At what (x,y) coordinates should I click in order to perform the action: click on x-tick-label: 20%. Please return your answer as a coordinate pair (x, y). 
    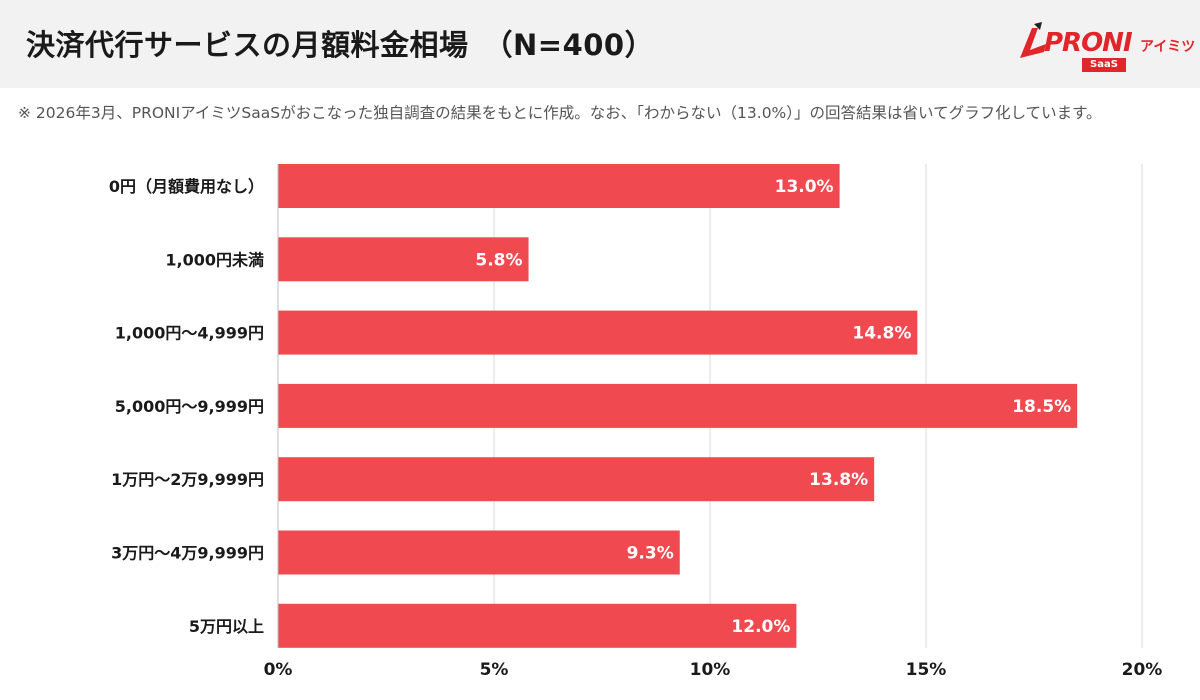
    Looking at the image, I should click on (1142, 670).